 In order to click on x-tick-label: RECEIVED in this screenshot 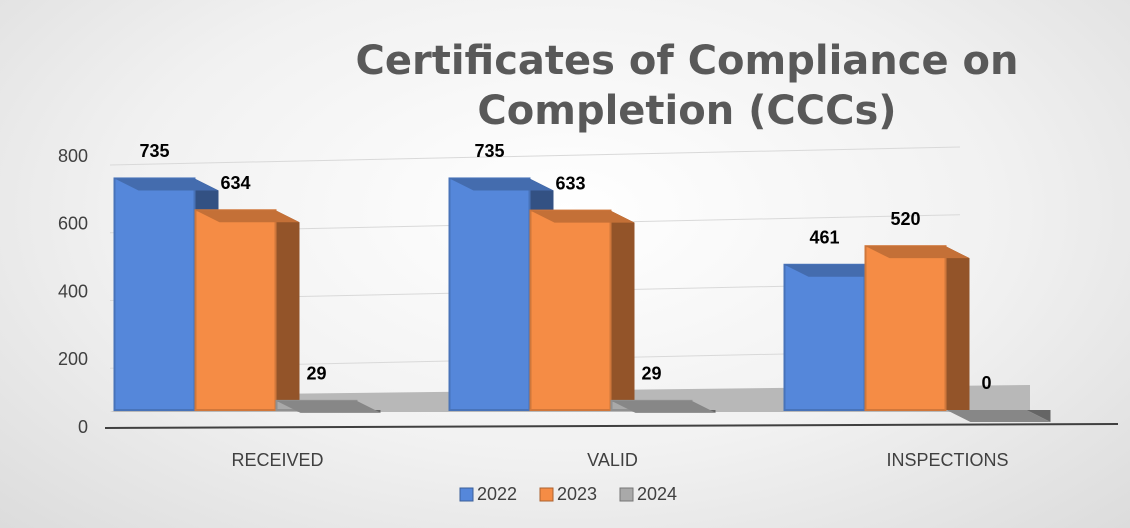, I will do `click(277, 460)`.